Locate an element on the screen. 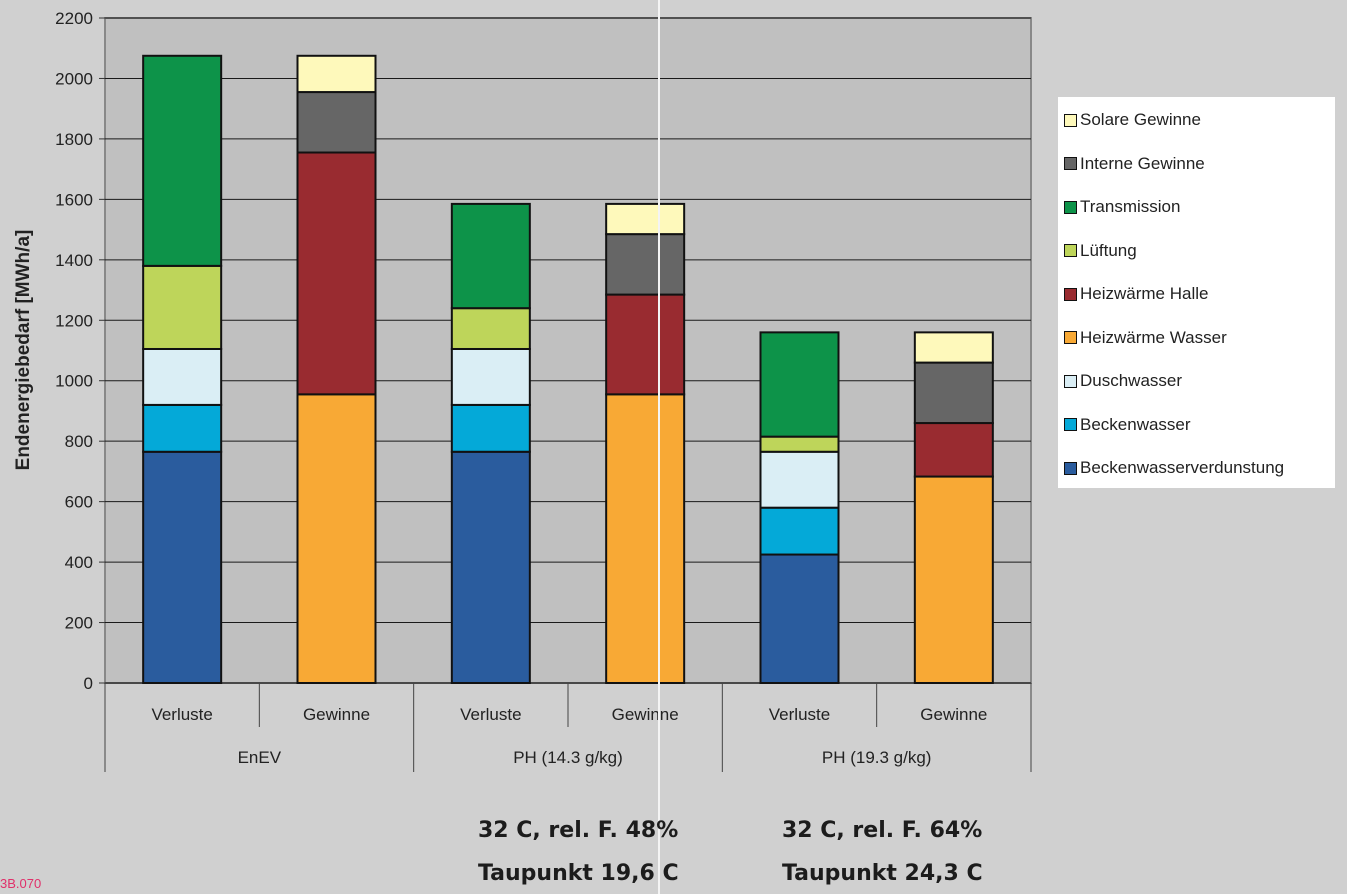  legend-label: Heizwärme Wasser is located at coordinates (1153, 337).